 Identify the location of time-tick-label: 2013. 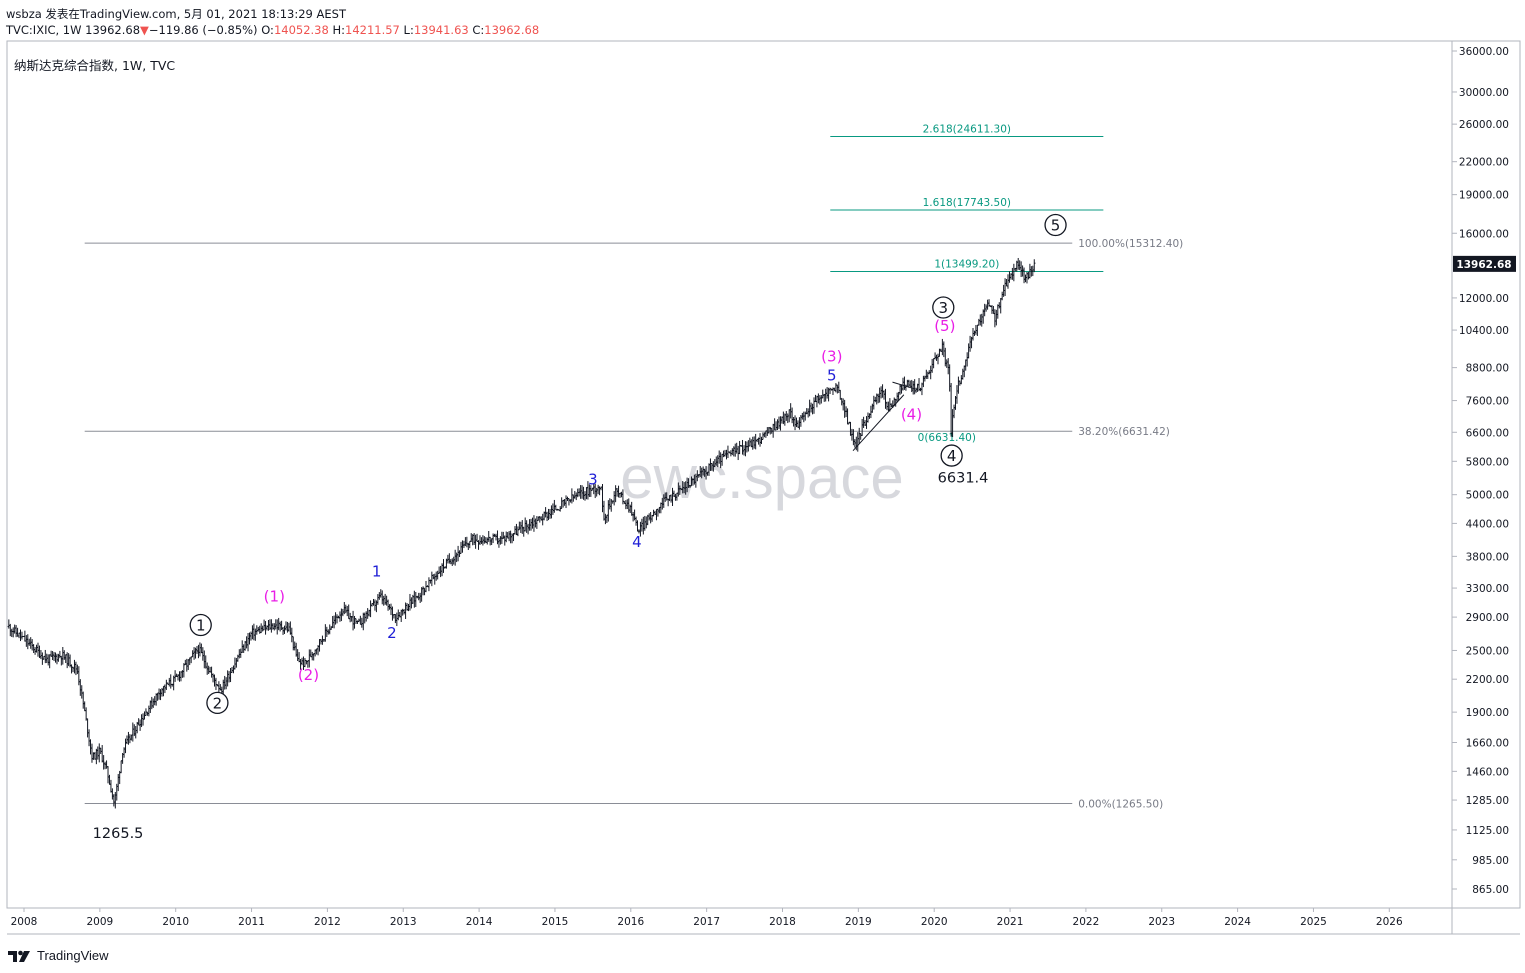
(403, 922).